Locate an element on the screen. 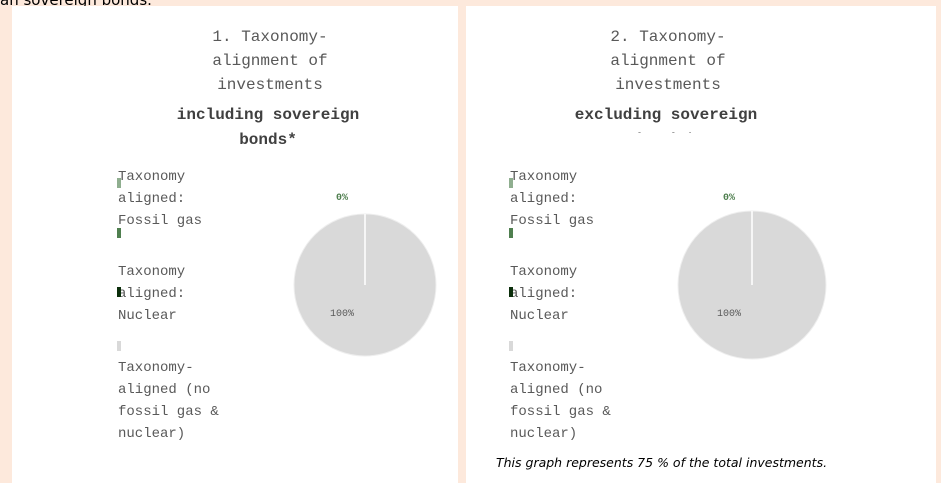 This screenshot has width=941, height=483. chart-title: 1. Taxonomy-alignment of investments is located at coordinates (270, 61).